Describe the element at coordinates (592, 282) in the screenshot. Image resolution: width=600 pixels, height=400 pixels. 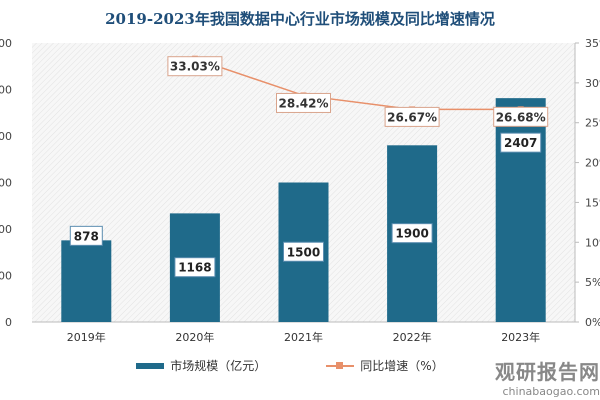
I see `y2-tick-label: 5%` at that location.